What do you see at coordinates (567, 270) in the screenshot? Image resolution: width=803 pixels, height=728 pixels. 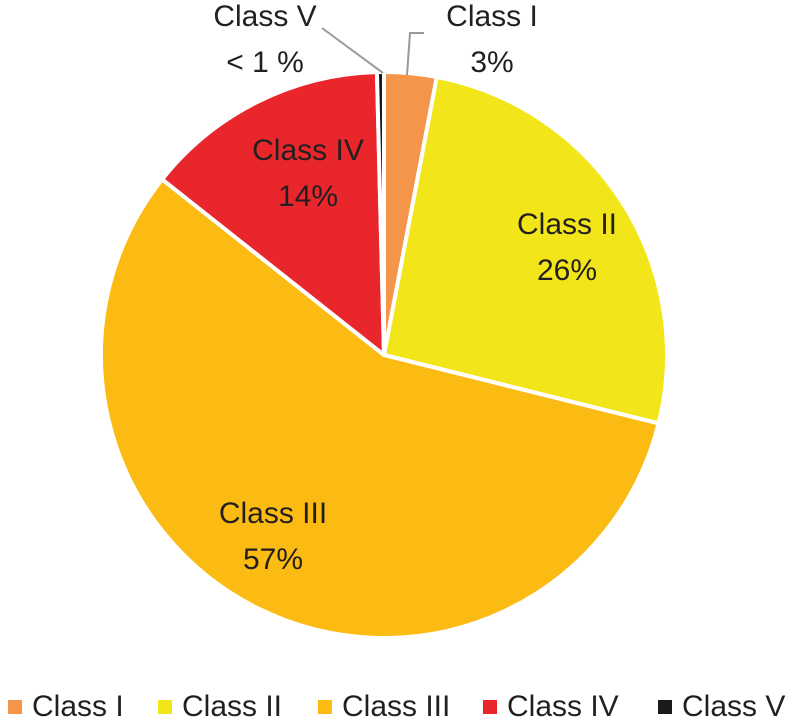 I see `slice-value: 26%` at bounding box center [567, 270].